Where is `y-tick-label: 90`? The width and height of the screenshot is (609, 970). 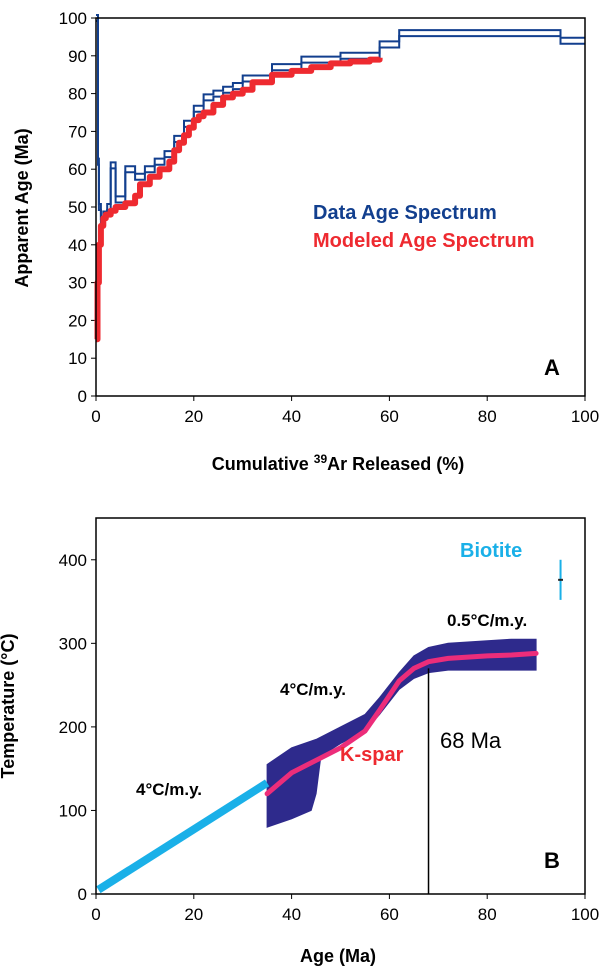
y-tick-label: 90 is located at coordinates (77, 56).